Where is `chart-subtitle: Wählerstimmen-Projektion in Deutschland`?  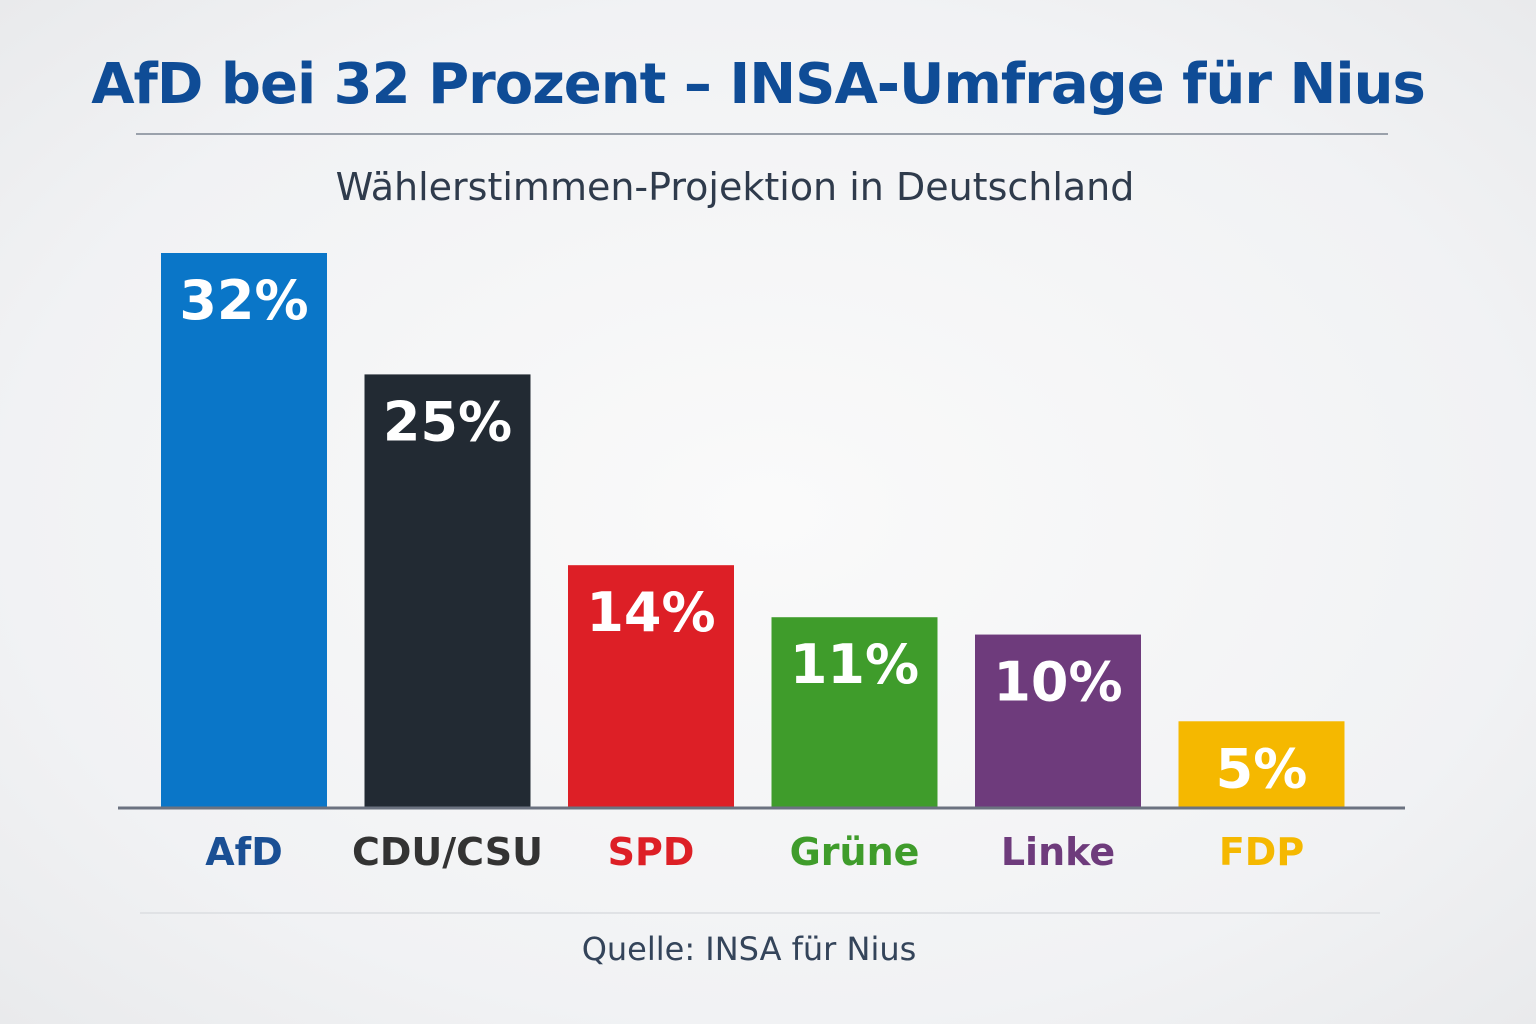
chart-subtitle: Wählerstimmen-Projektion in Deutschland is located at coordinates (735, 187).